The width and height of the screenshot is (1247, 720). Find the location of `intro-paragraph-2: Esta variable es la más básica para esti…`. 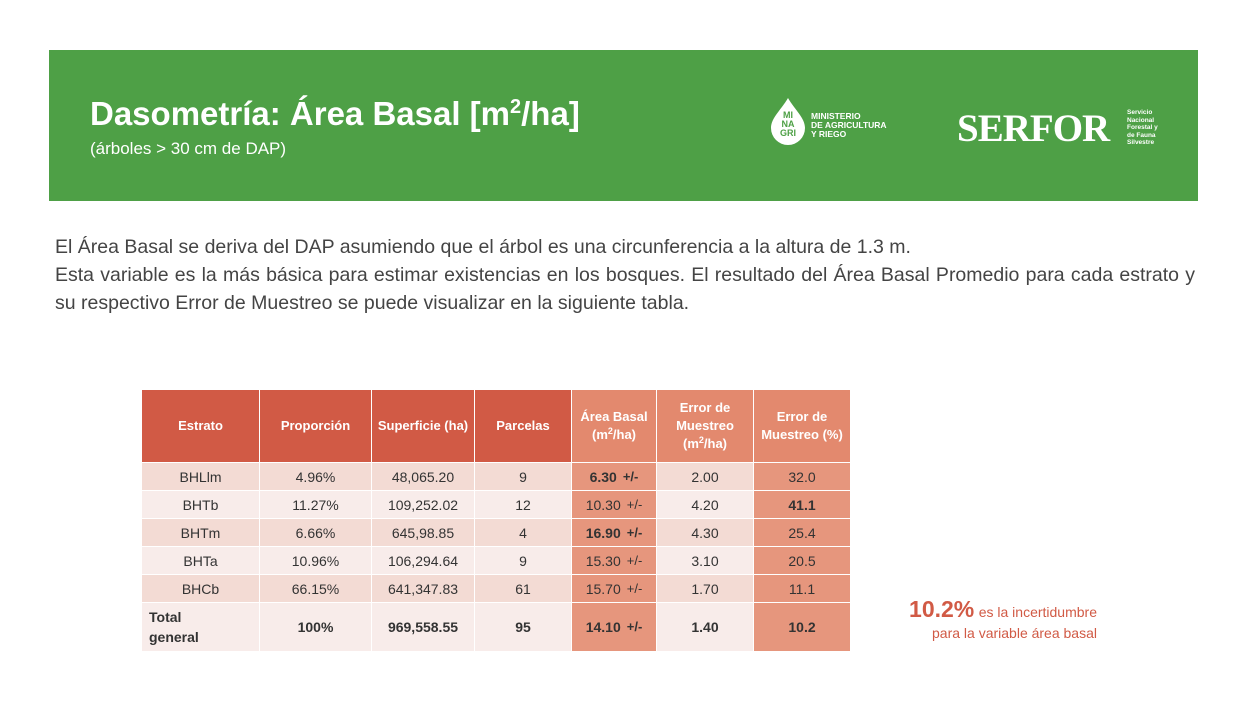

intro-paragraph-2: Esta variable es la más básica para esti… is located at coordinates (625, 289).